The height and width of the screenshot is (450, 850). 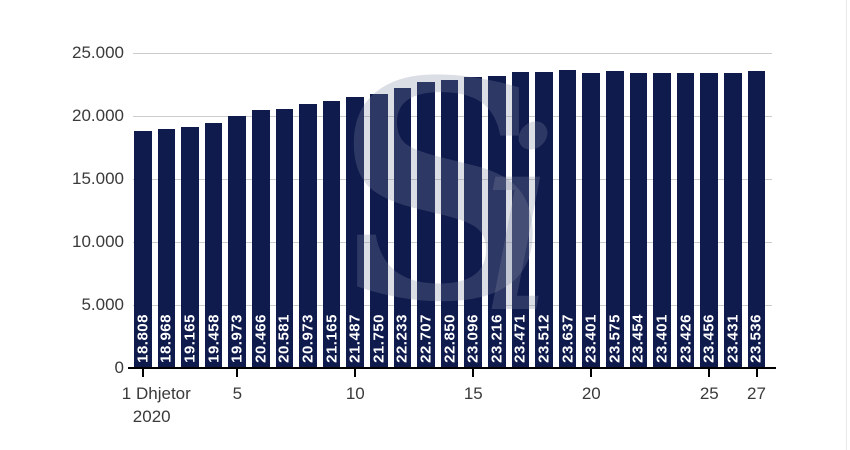 I want to click on y-axis-tick-label: 25.000, so click(x=98, y=52).